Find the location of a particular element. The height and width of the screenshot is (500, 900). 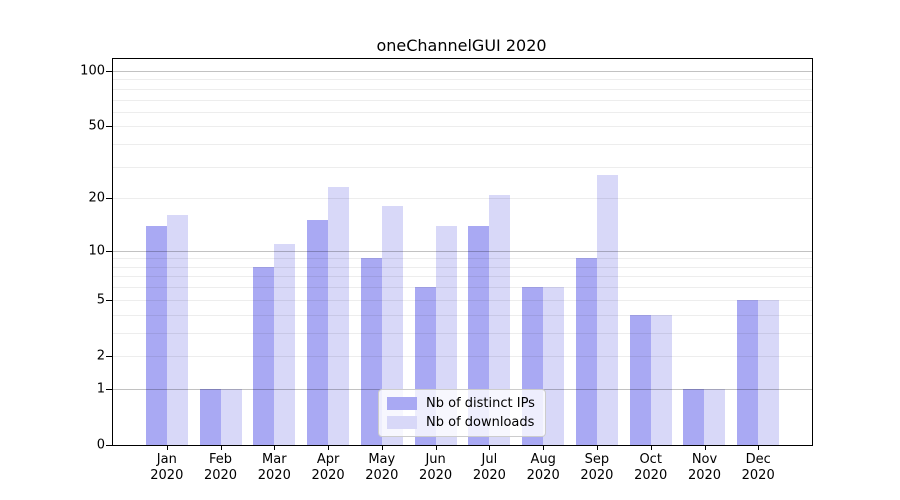

legend-label-distinct-ips: Nb of distinct IPs is located at coordinates (480, 403).